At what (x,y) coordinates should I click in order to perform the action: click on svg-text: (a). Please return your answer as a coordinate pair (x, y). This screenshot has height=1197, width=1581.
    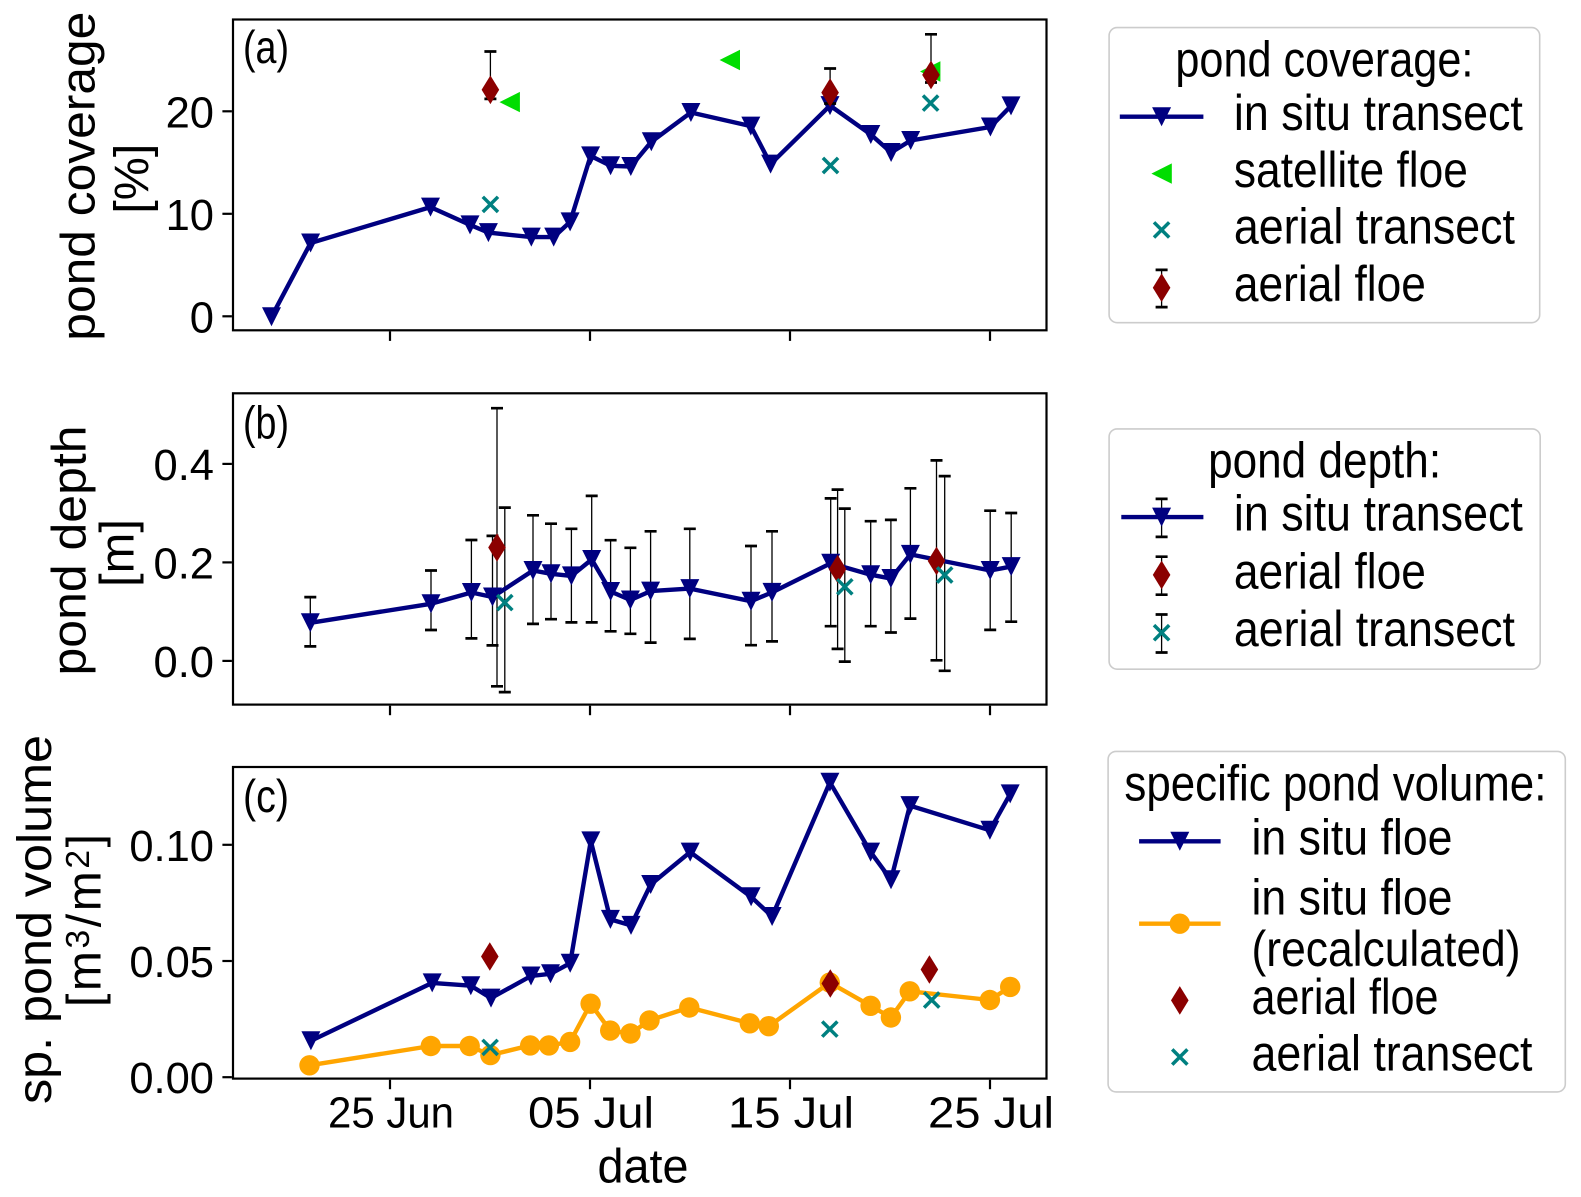
    Looking at the image, I should click on (266, 47).